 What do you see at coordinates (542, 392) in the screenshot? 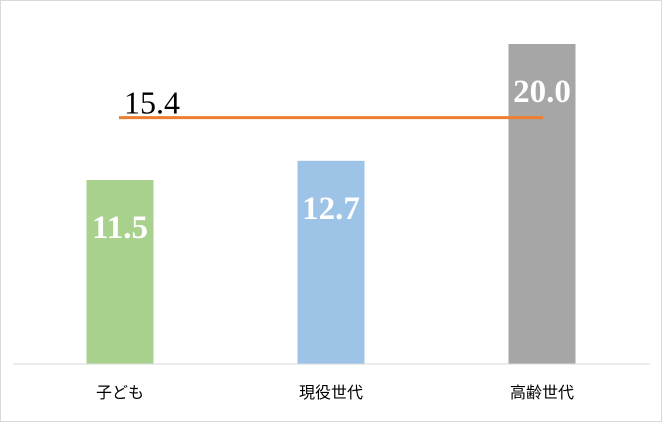
I see `category-label: 高齢世代` at bounding box center [542, 392].